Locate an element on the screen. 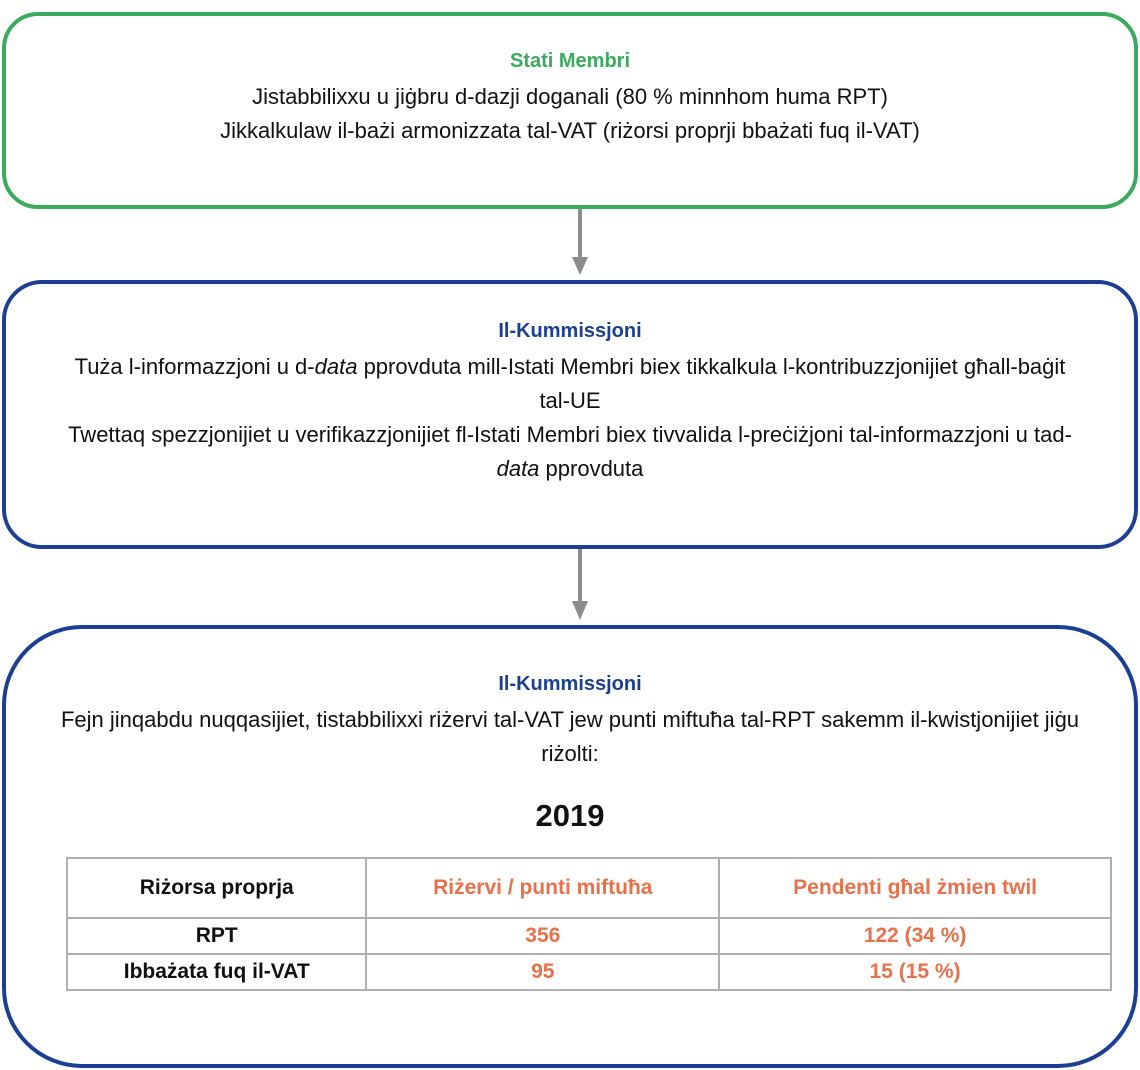 This screenshot has height=1070, width=1140. cell: Ibbażata fuq il-VAT is located at coordinates (216, 972).